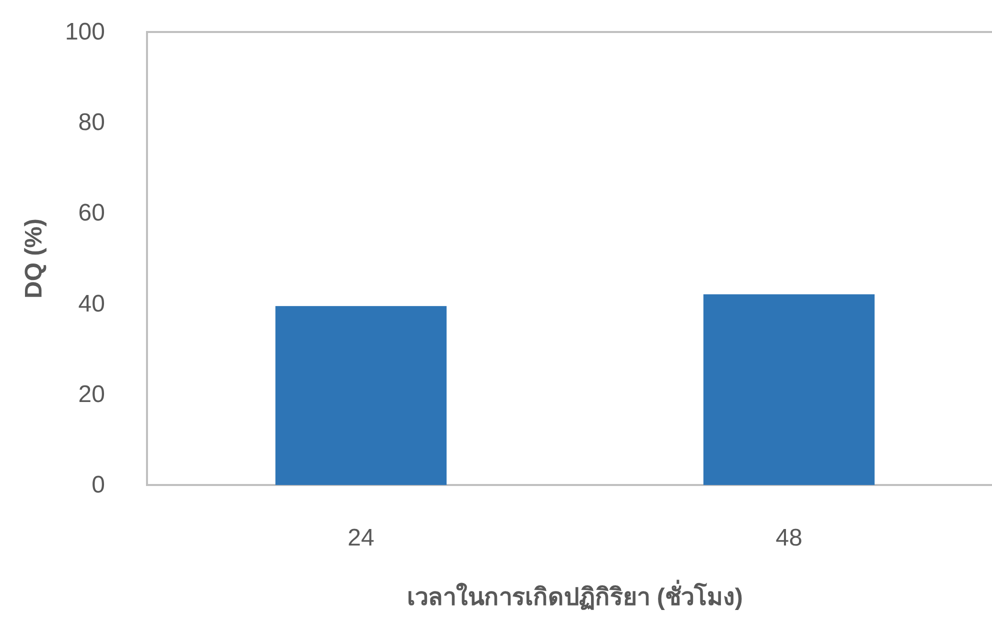  I want to click on y-tick-label: 80, so click(91, 122).